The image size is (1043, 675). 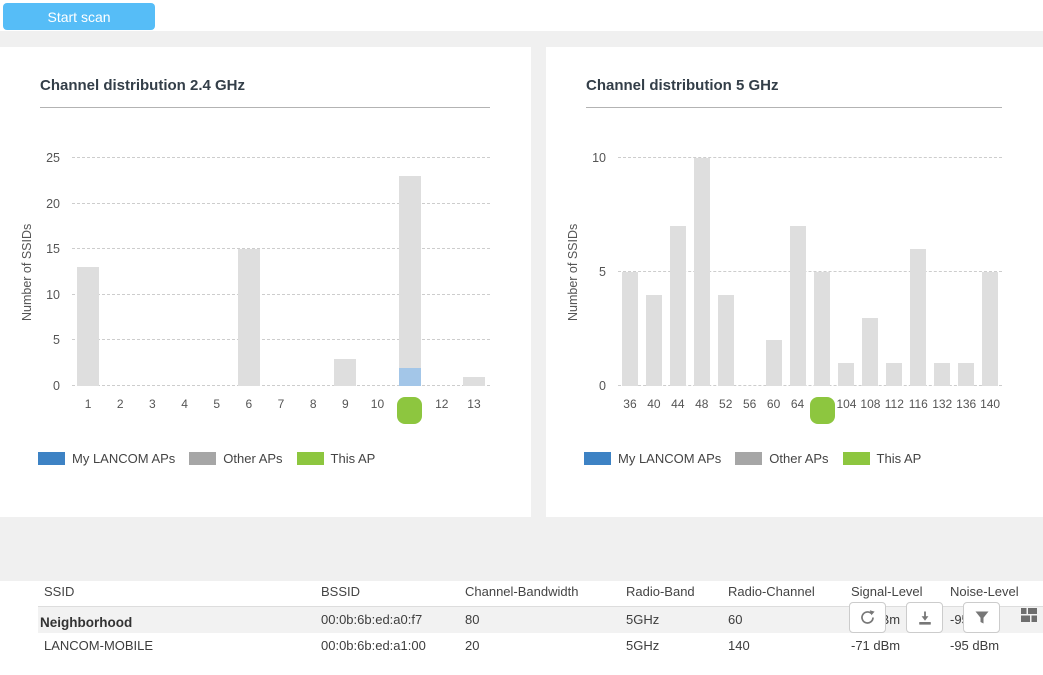 What do you see at coordinates (152, 404) in the screenshot?
I see `x-tick-label-3: 3` at bounding box center [152, 404].